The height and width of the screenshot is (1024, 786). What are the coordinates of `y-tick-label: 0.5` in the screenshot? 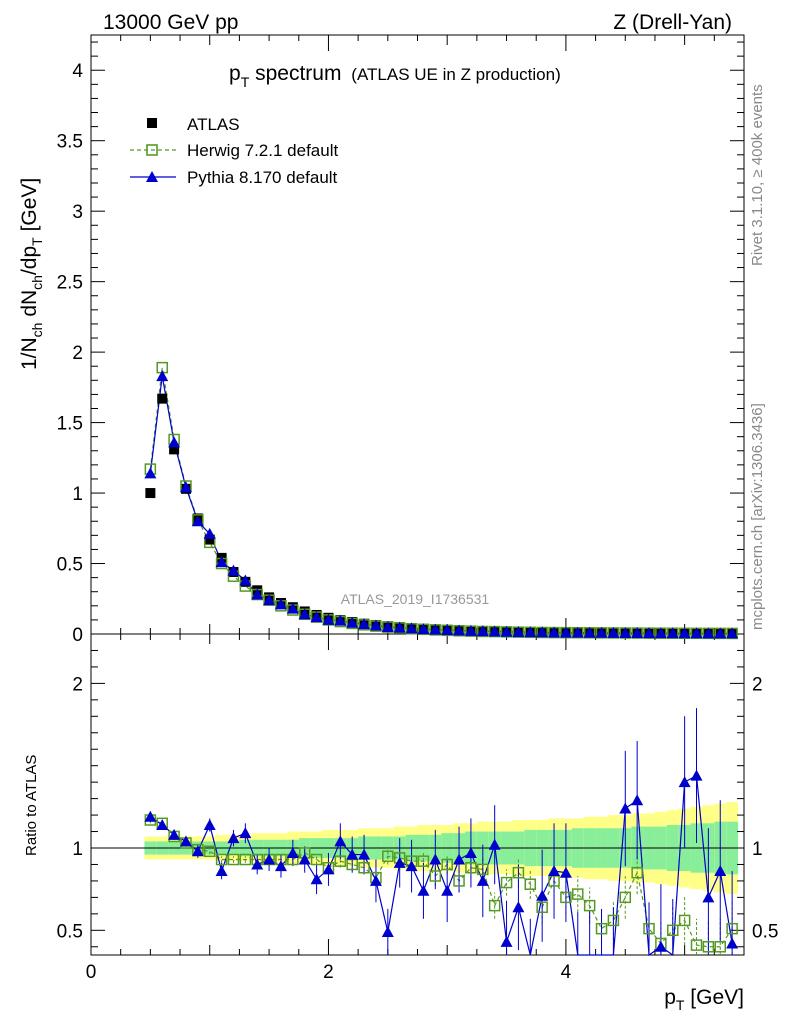 It's located at (70, 565).